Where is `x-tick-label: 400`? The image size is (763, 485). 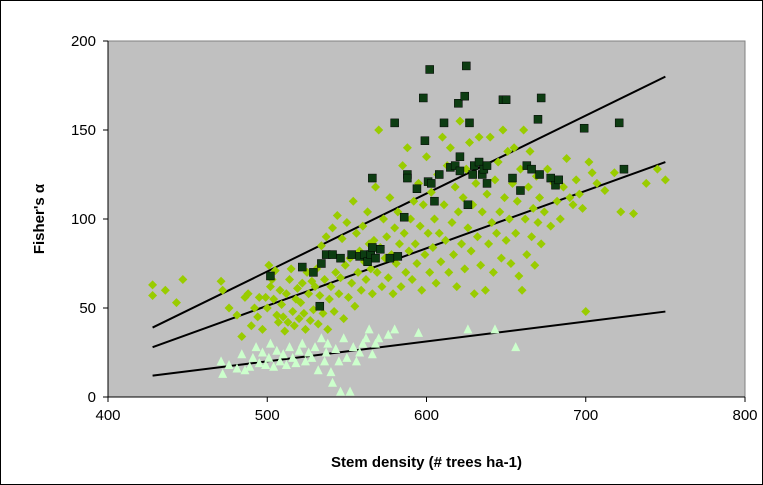
x-tick-label: 400 is located at coordinates (107, 415).